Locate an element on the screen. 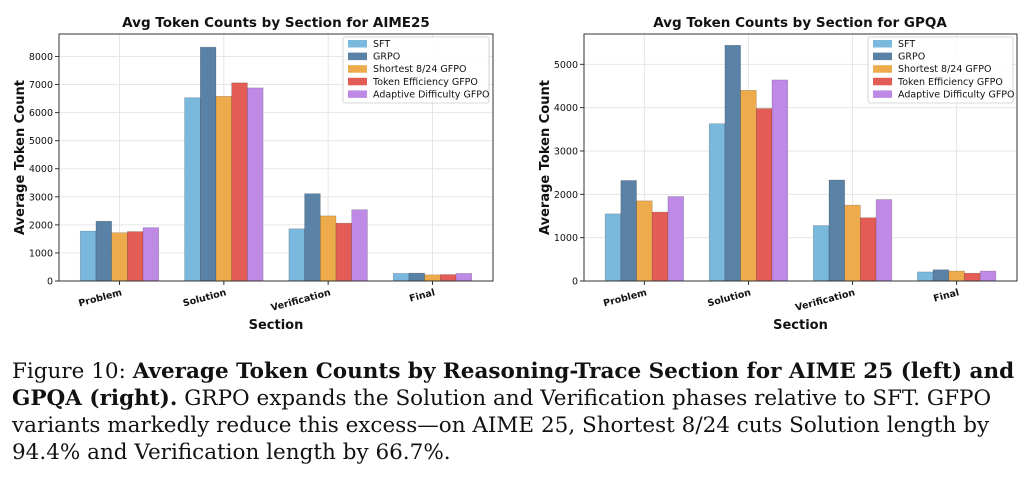 This screenshot has width=1032, height=480. chart1-ytick-label: 8000 is located at coordinates (41, 57).